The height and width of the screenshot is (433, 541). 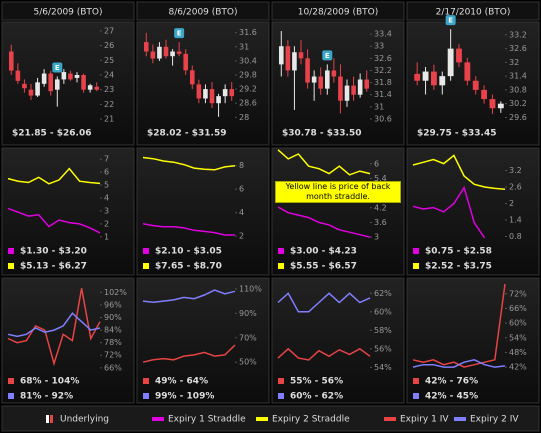 I want to click on column-title: 2/17/2010 (BTO), so click(x=473, y=13).